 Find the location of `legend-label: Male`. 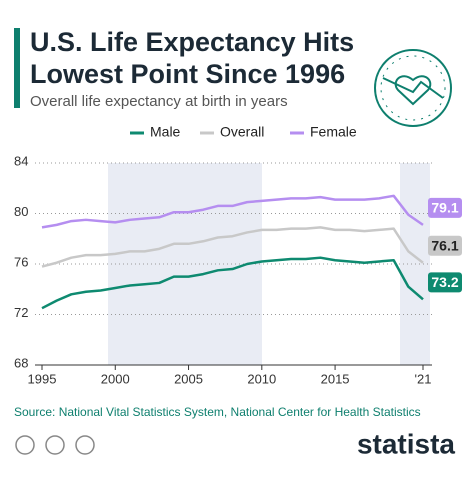

legend-label: Male is located at coordinates (165, 132).